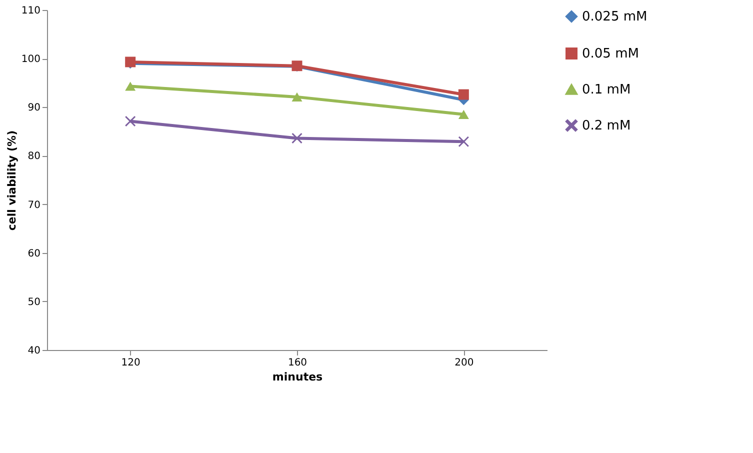 This screenshot has width=753, height=453. What do you see at coordinates (606, 90) in the screenshot?
I see `legend-label: 0.1 mM` at bounding box center [606, 90].